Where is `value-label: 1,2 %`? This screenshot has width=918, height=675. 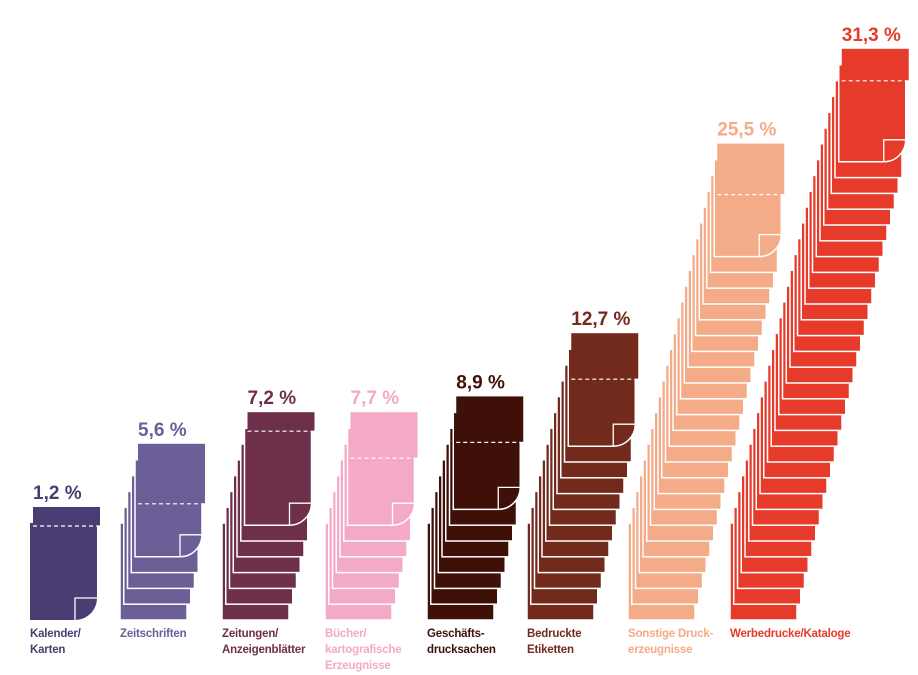 value-label: 1,2 % is located at coordinates (57, 493).